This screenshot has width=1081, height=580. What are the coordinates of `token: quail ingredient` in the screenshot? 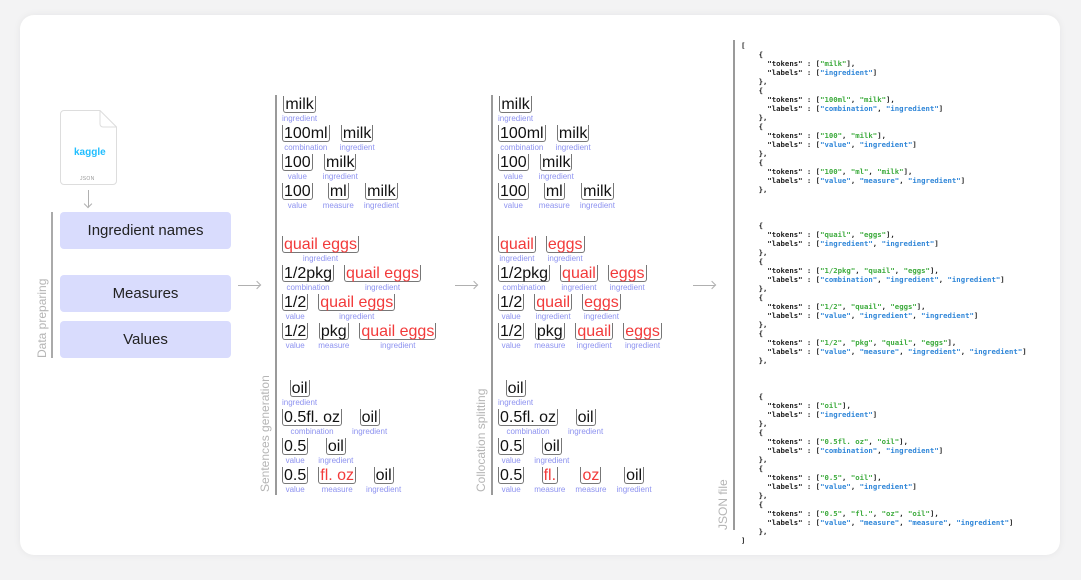 It's located at (594, 337).